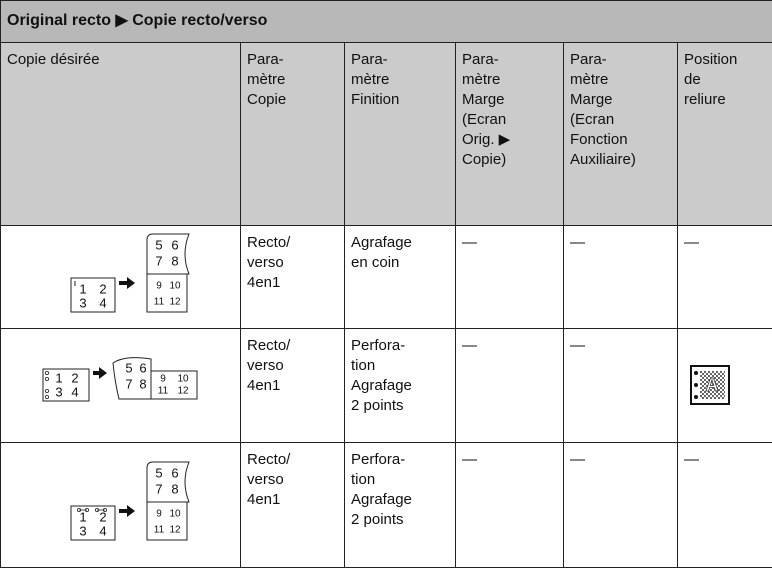 The height and width of the screenshot is (568, 772). I want to click on binding-icon: A, so click(710, 385).